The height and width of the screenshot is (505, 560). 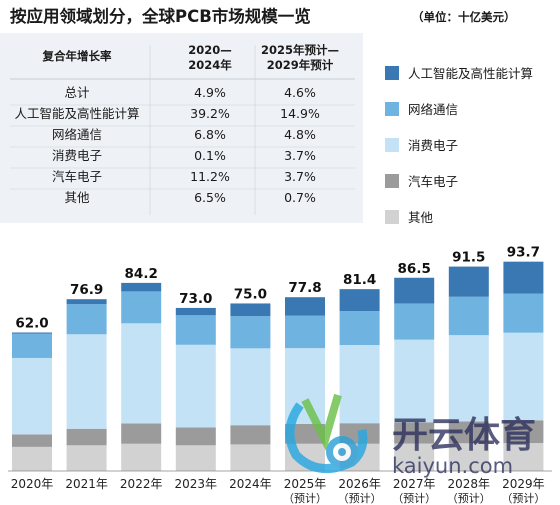 What do you see at coordinates (195, 299) in the screenshot?
I see `bar-total-label: 73.0` at bounding box center [195, 299].